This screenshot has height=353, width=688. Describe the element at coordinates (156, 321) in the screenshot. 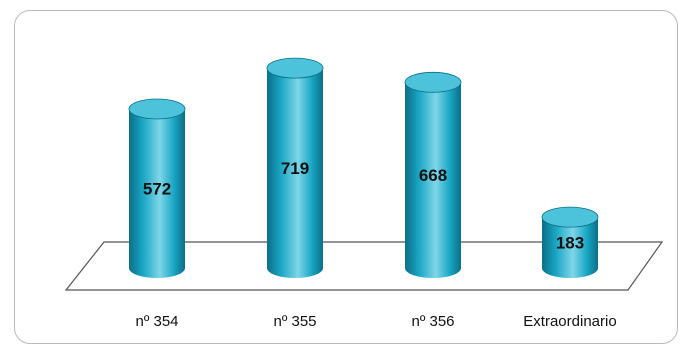

I see `category-label: nº 354` at that location.